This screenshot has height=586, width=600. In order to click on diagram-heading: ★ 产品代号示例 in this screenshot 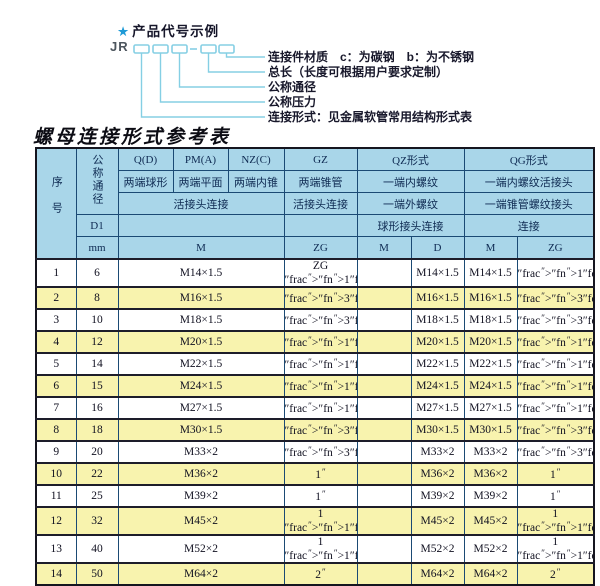, I will do `click(168, 30)`.